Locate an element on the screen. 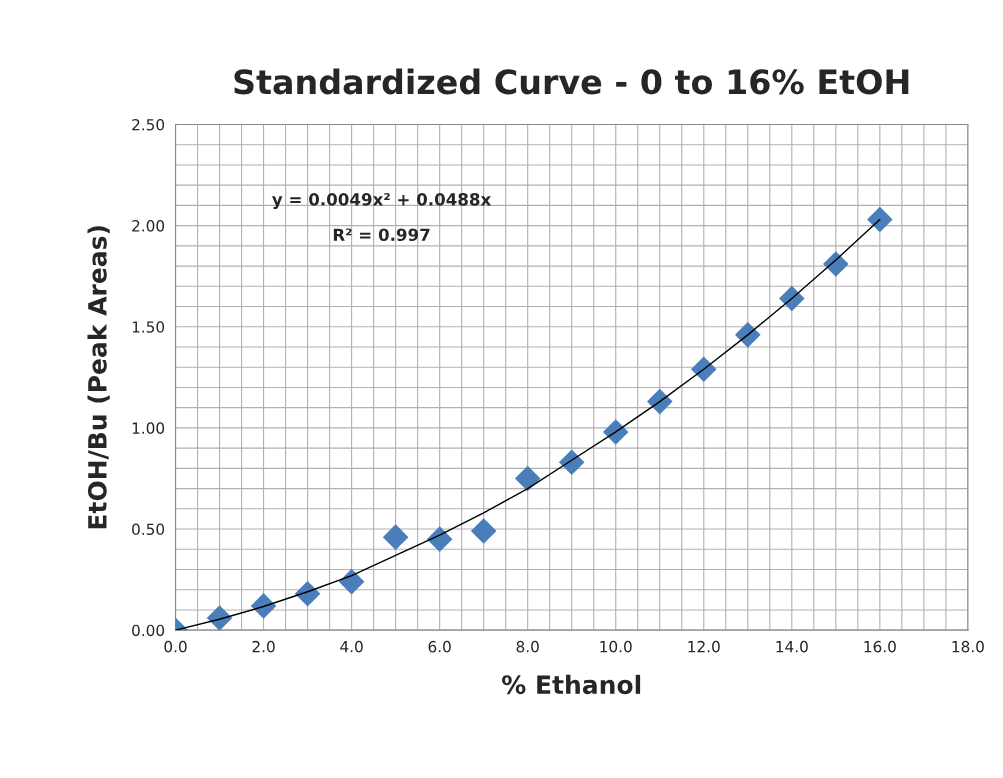 Image resolution: width=1003 pixels, height=778 pixels. y-axis-title: EtOH/Bu (Peak Areas) is located at coordinates (98, 377).